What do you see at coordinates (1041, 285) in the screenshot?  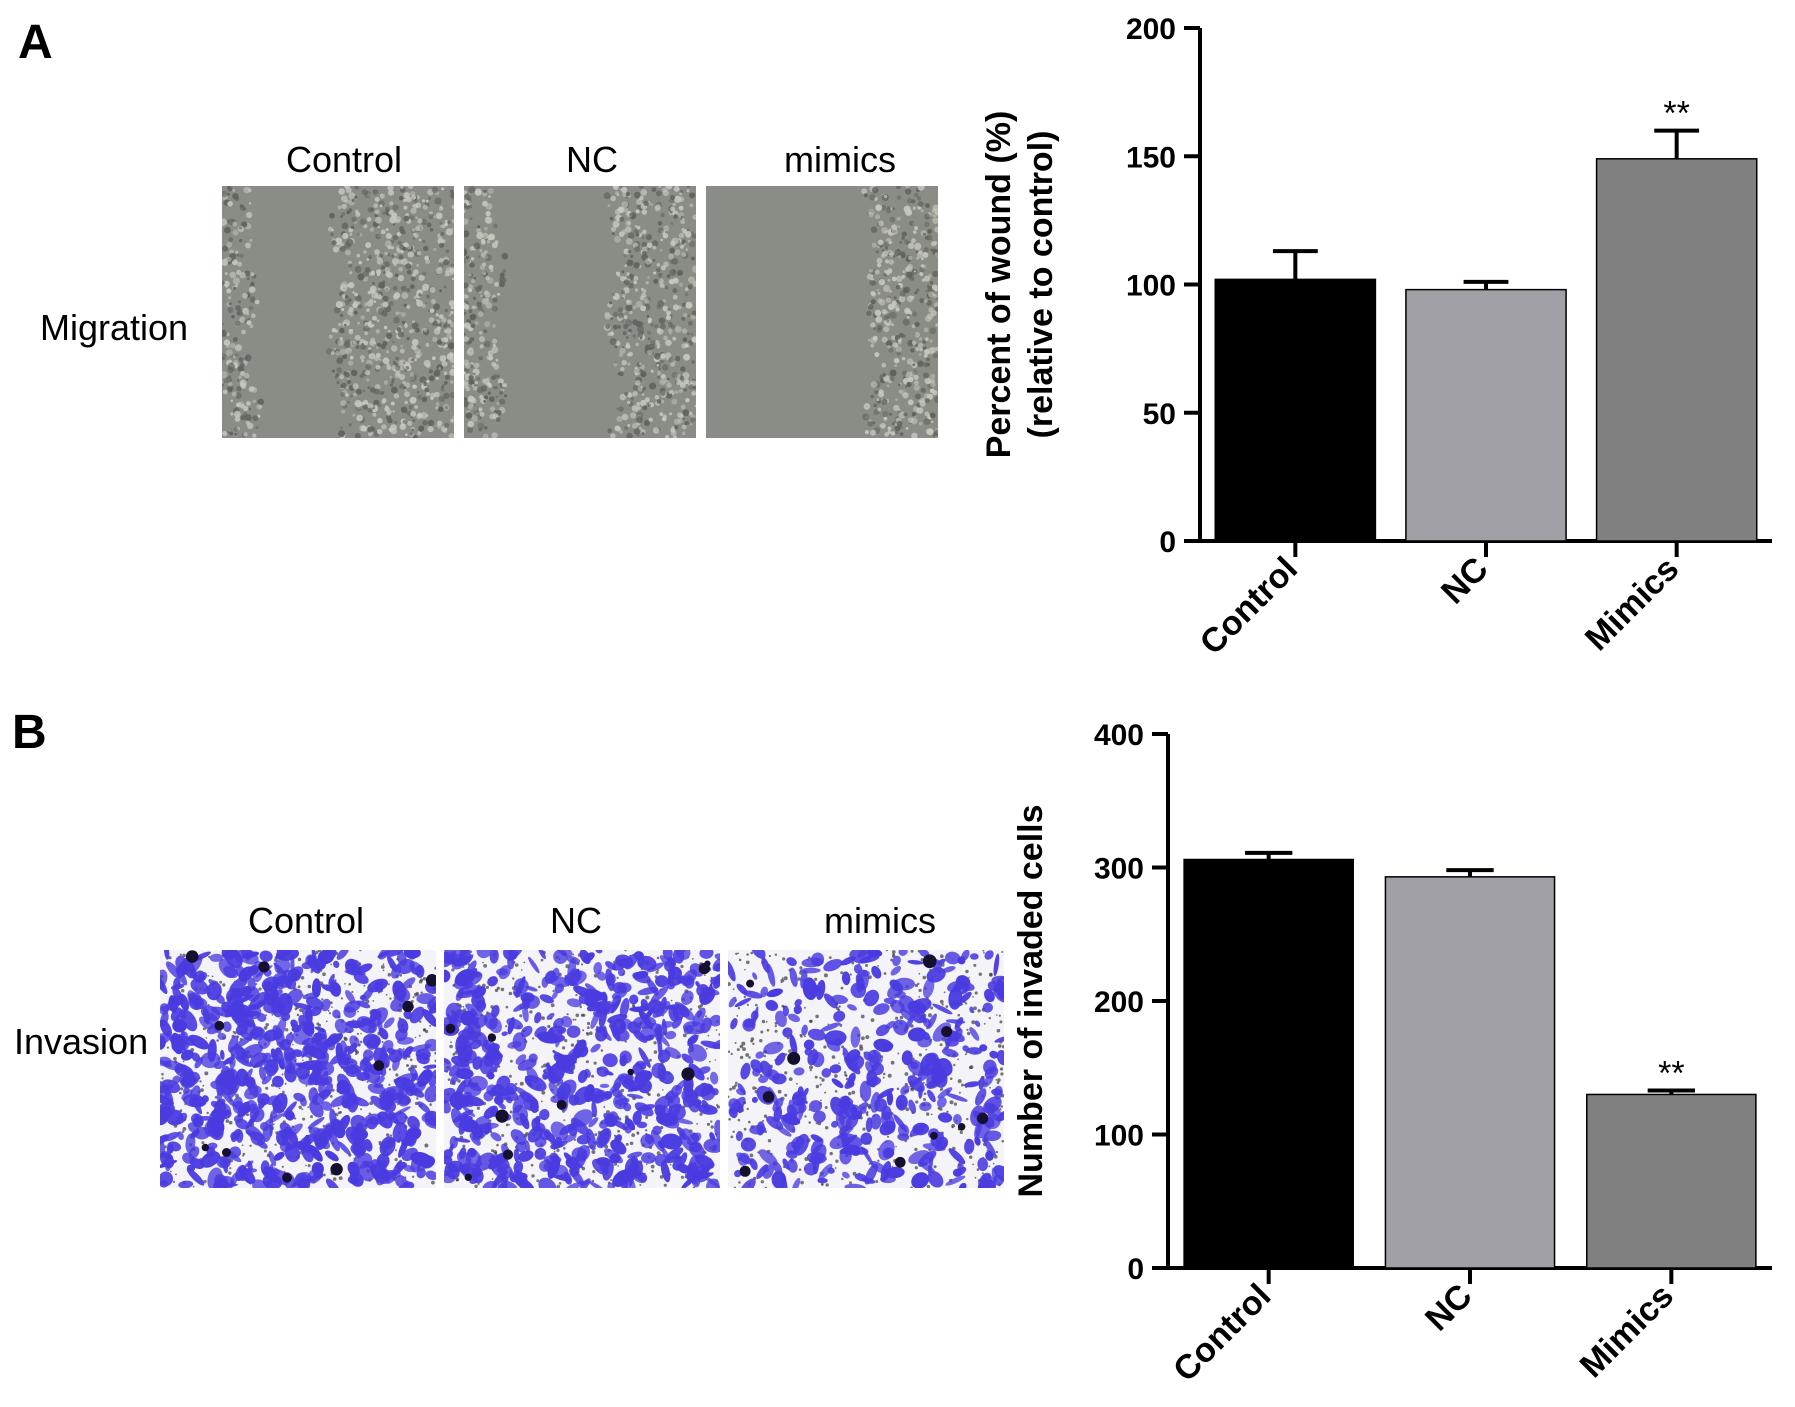 I see `y-axis-title-line-1: (relative to control)` at bounding box center [1041, 285].